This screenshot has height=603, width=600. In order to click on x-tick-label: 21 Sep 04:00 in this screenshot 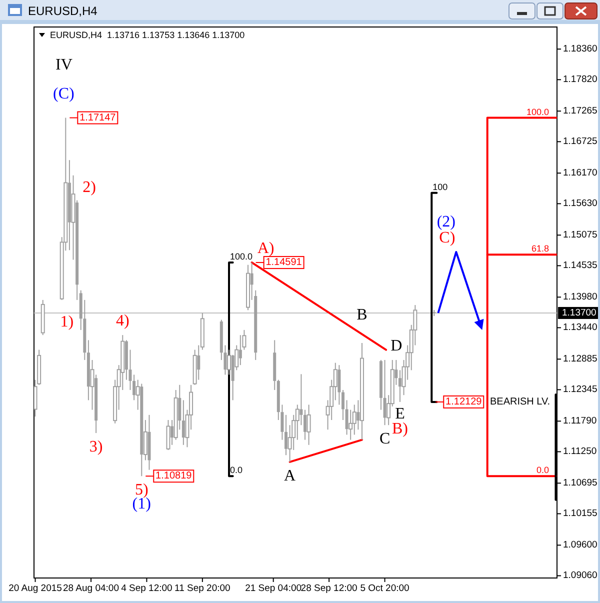, I will do `click(273, 588)`.